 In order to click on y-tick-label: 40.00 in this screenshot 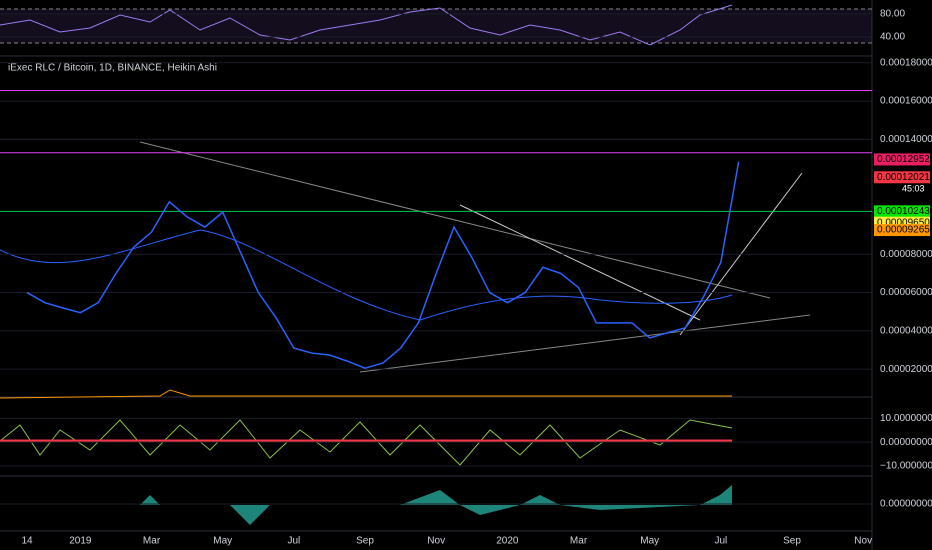, I will do `click(892, 37)`.